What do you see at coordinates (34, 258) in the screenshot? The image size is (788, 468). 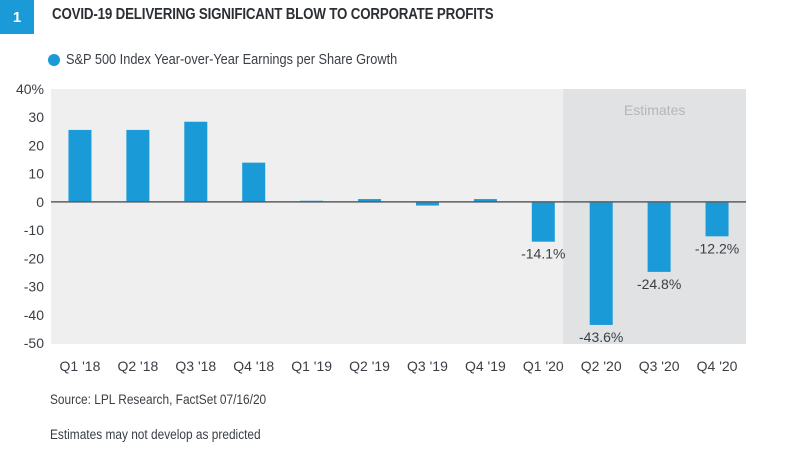 I see `y-tick-label: -20` at bounding box center [34, 258].